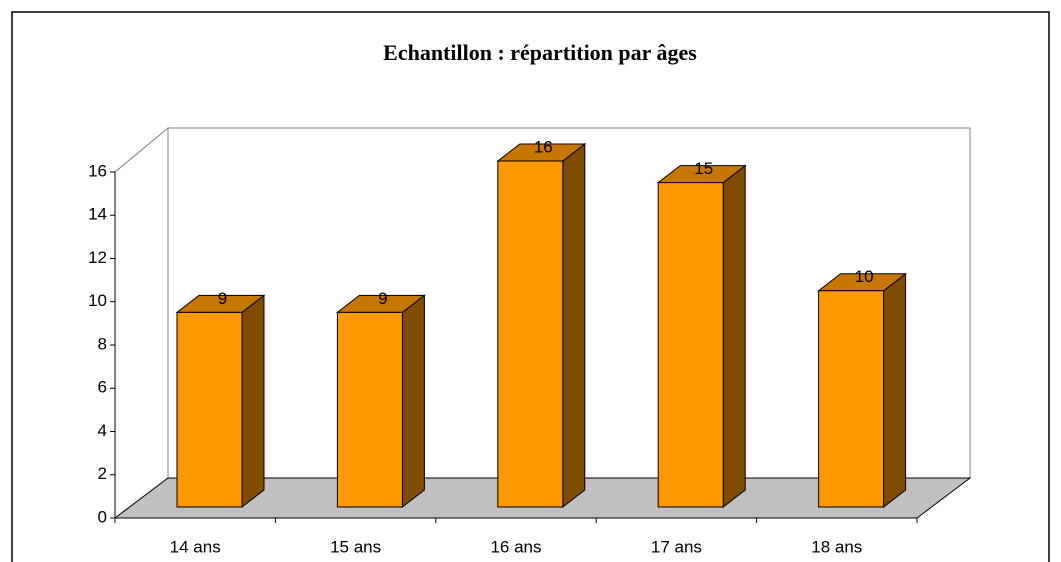 The width and height of the screenshot is (1061, 562). What do you see at coordinates (836, 546) in the screenshot?
I see `x-tick-label: 18 ans` at bounding box center [836, 546].